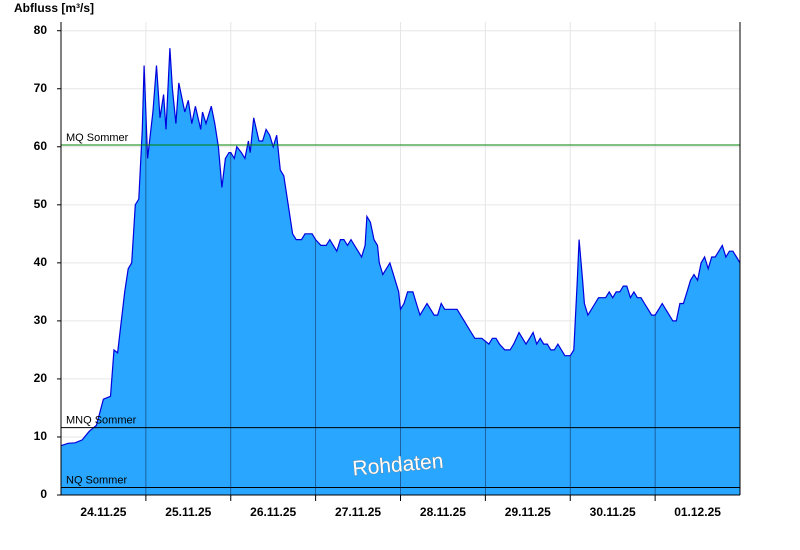 The height and width of the screenshot is (550, 800). I want to click on y-tick-label: 80, so click(41, 30).